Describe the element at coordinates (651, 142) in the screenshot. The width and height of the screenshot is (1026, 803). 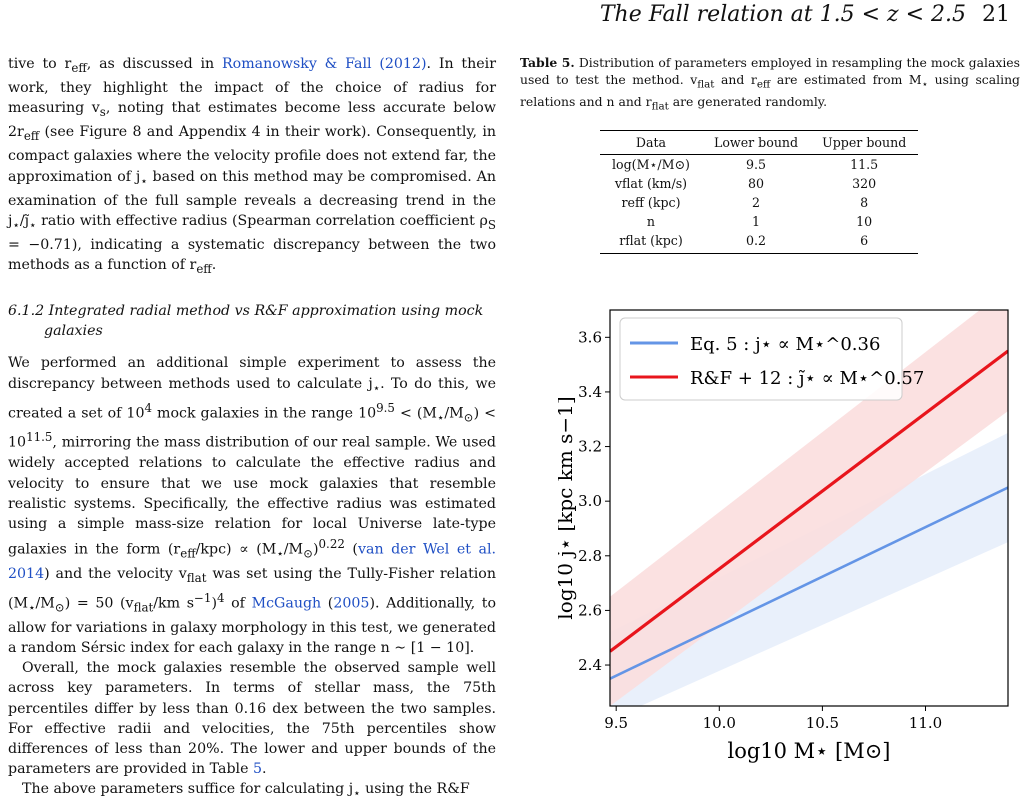
I see `table-header: Data` at that location.